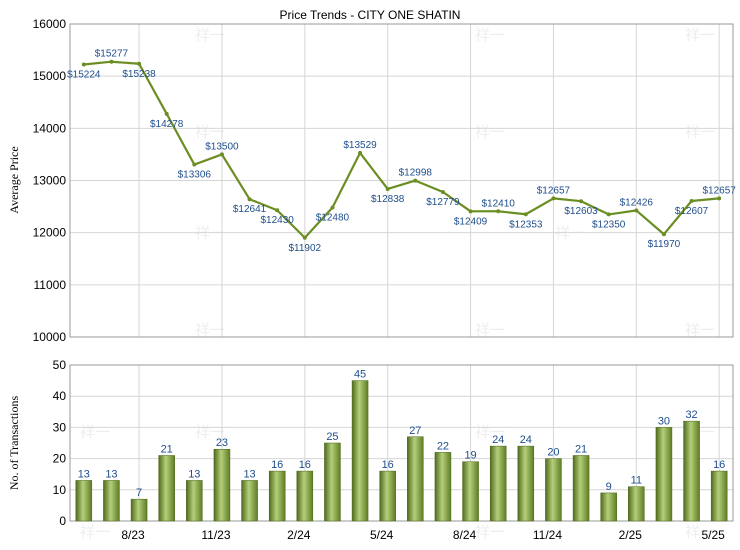 The height and width of the screenshot is (550, 740). I want to click on price-data-label: $12426, so click(637, 202).